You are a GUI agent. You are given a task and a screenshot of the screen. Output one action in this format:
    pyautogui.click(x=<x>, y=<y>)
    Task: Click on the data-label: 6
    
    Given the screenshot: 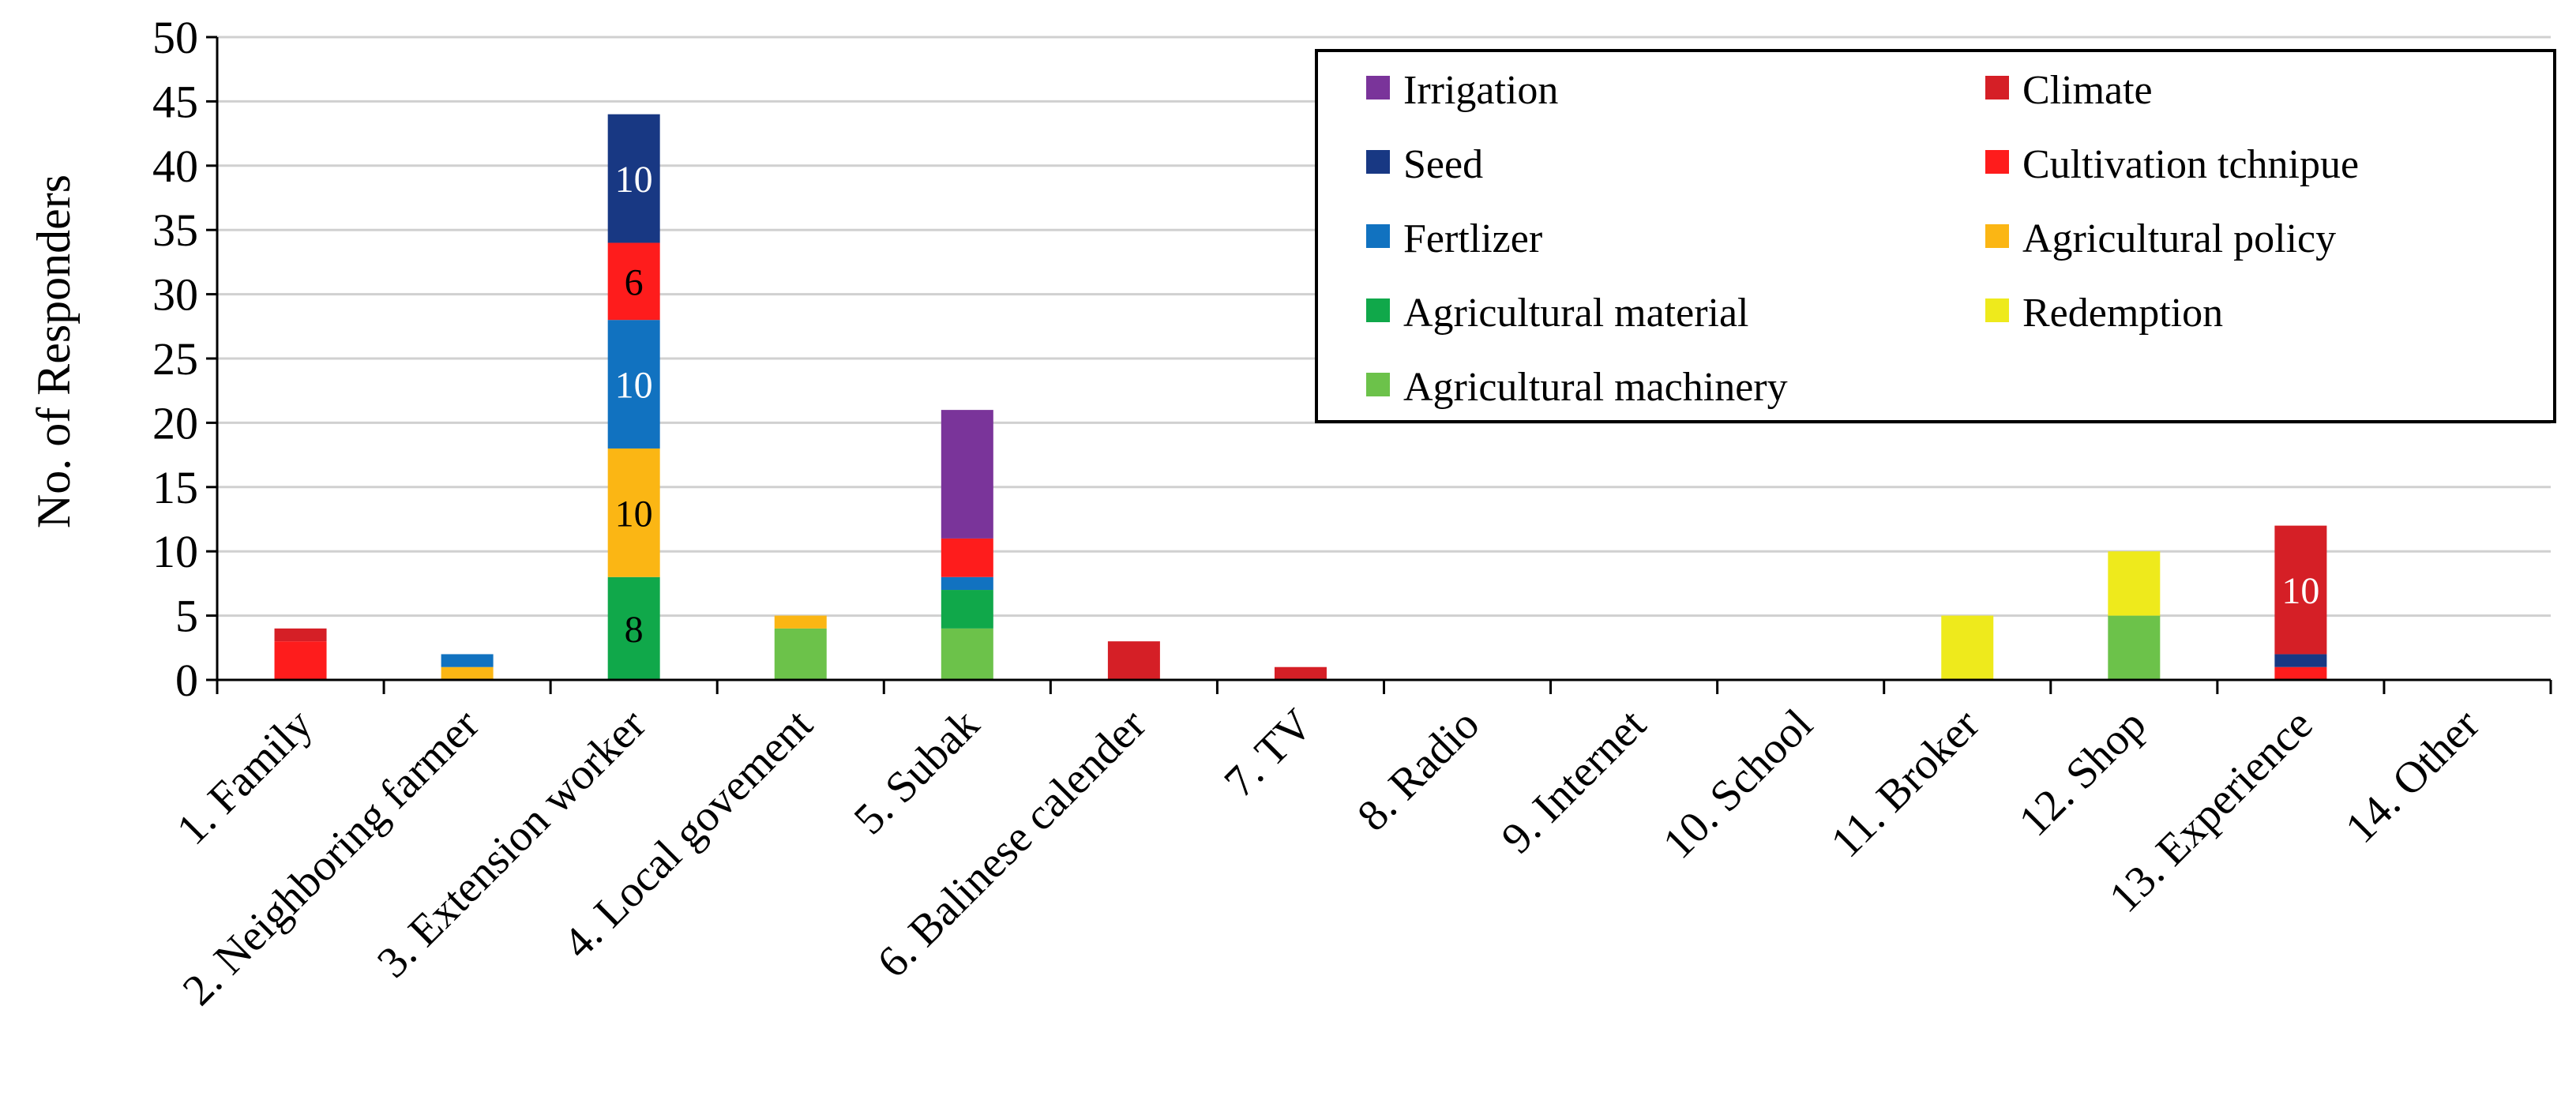 What is the action you would take?
    pyautogui.click(x=634, y=282)
    